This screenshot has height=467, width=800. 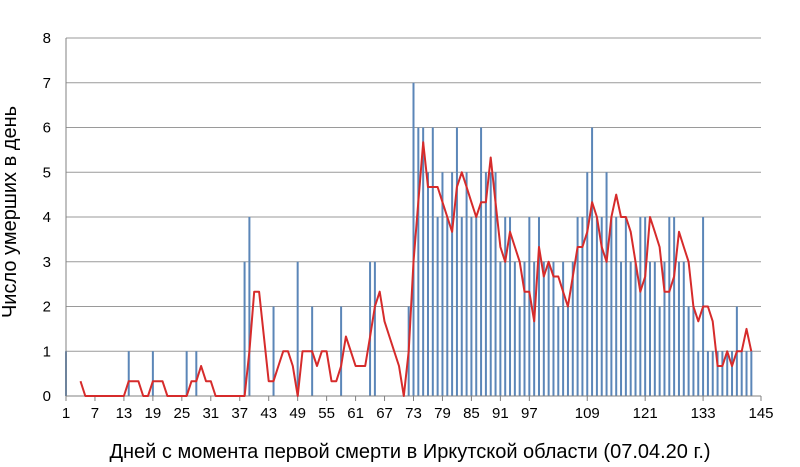 What do you see at coordinates (181, 413) in the screenshot?
I see `x-tick-label: 25` at bounding box center [181, 413].